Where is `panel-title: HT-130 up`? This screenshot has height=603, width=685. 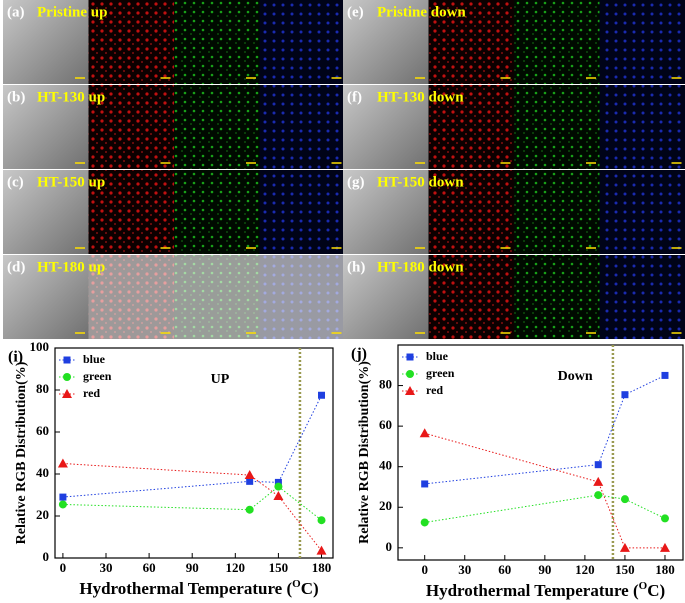 panel-title: HT-130 up is located at coordinates (71, 97).